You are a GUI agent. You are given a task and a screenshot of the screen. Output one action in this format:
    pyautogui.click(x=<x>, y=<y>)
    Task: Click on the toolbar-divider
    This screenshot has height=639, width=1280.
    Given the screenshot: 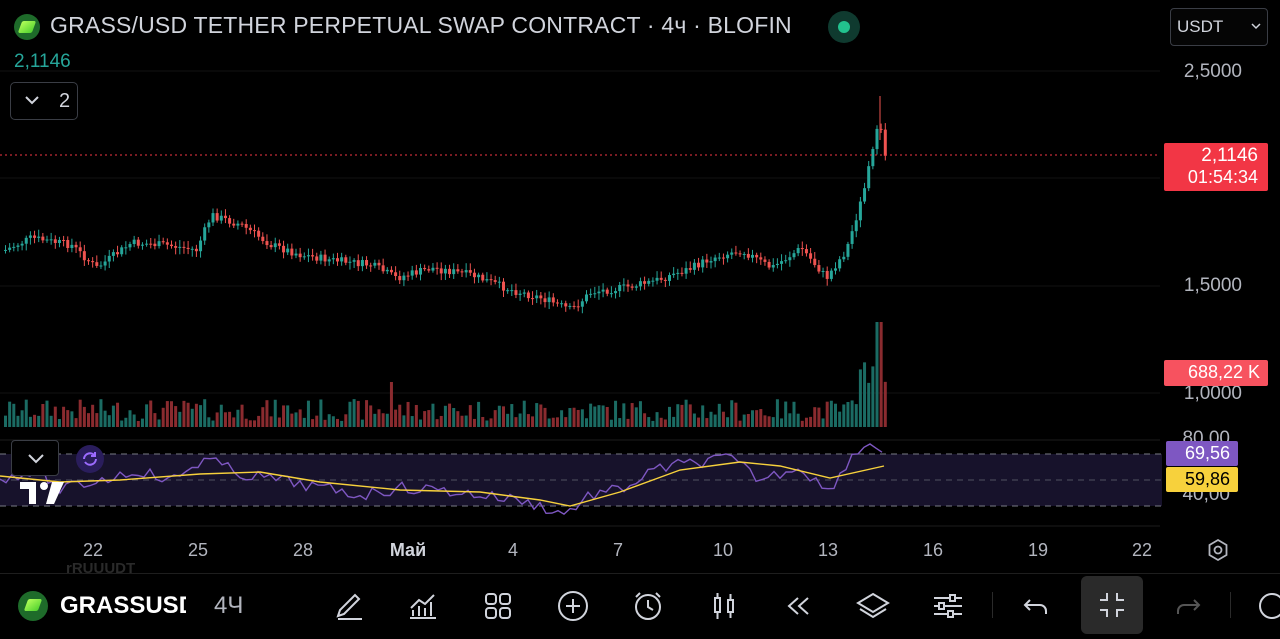 What is the action you would take?
    pyautogui.click(x=1230, y=605)
    